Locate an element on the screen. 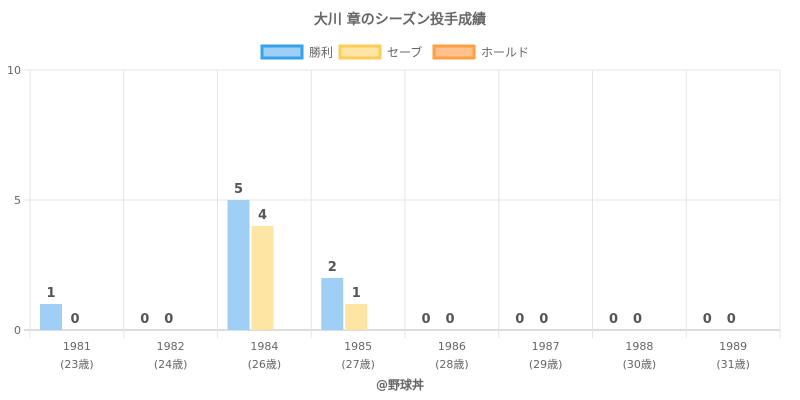  legend-label: セーブ is located at coordinates (404, 52).